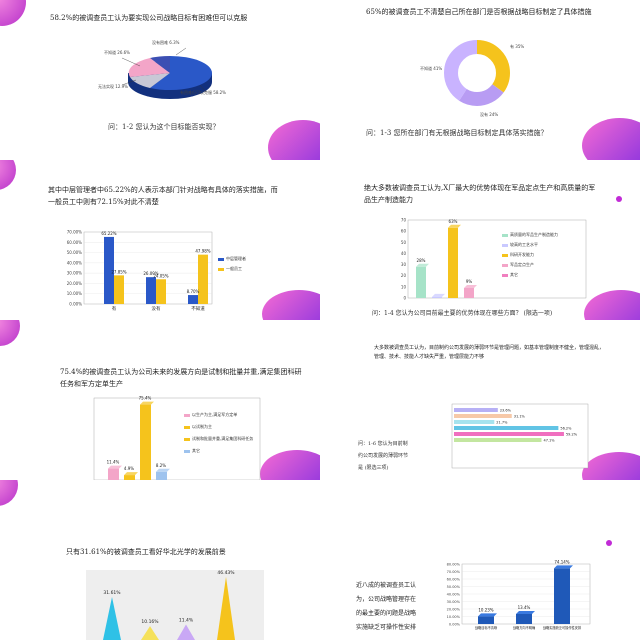  Describe the element at coordinates (549, 441) in the screenshot. I see `data-label: 47.1%` at that location.